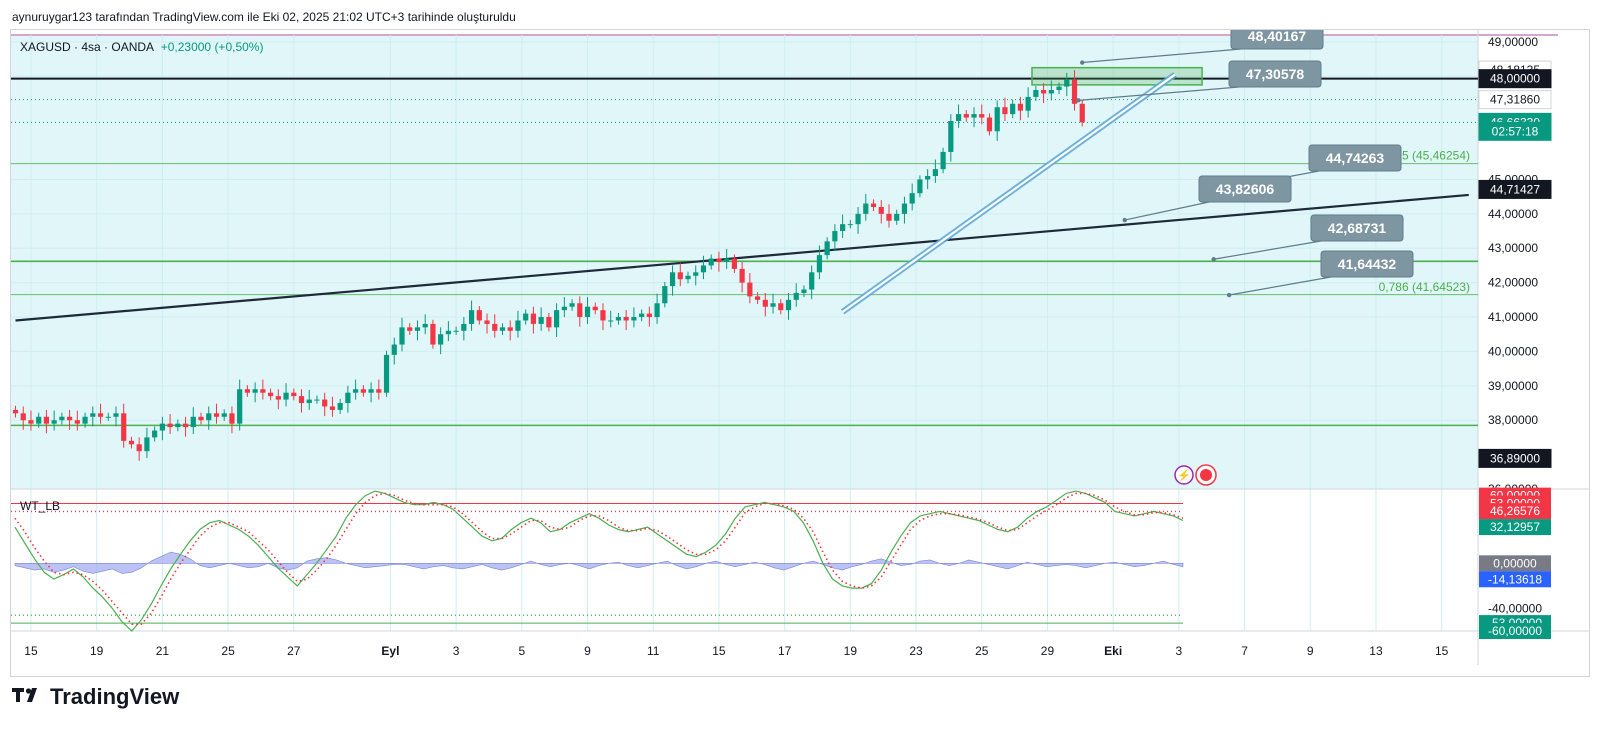 This screenshot has width=1600, height=745. Describe the element at coordinates (456, 651) in the screenshot. I see `time-axis-tick: 3` at that location.